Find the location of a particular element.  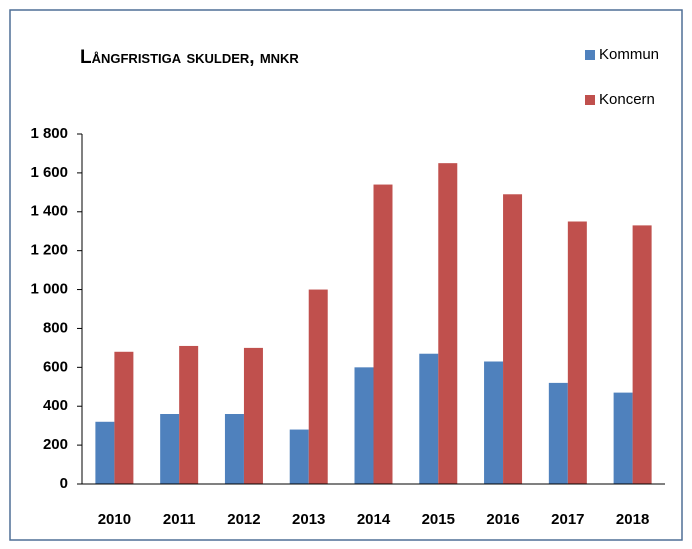

x-tick-label: 2010 is located at coordinates (114, 519).